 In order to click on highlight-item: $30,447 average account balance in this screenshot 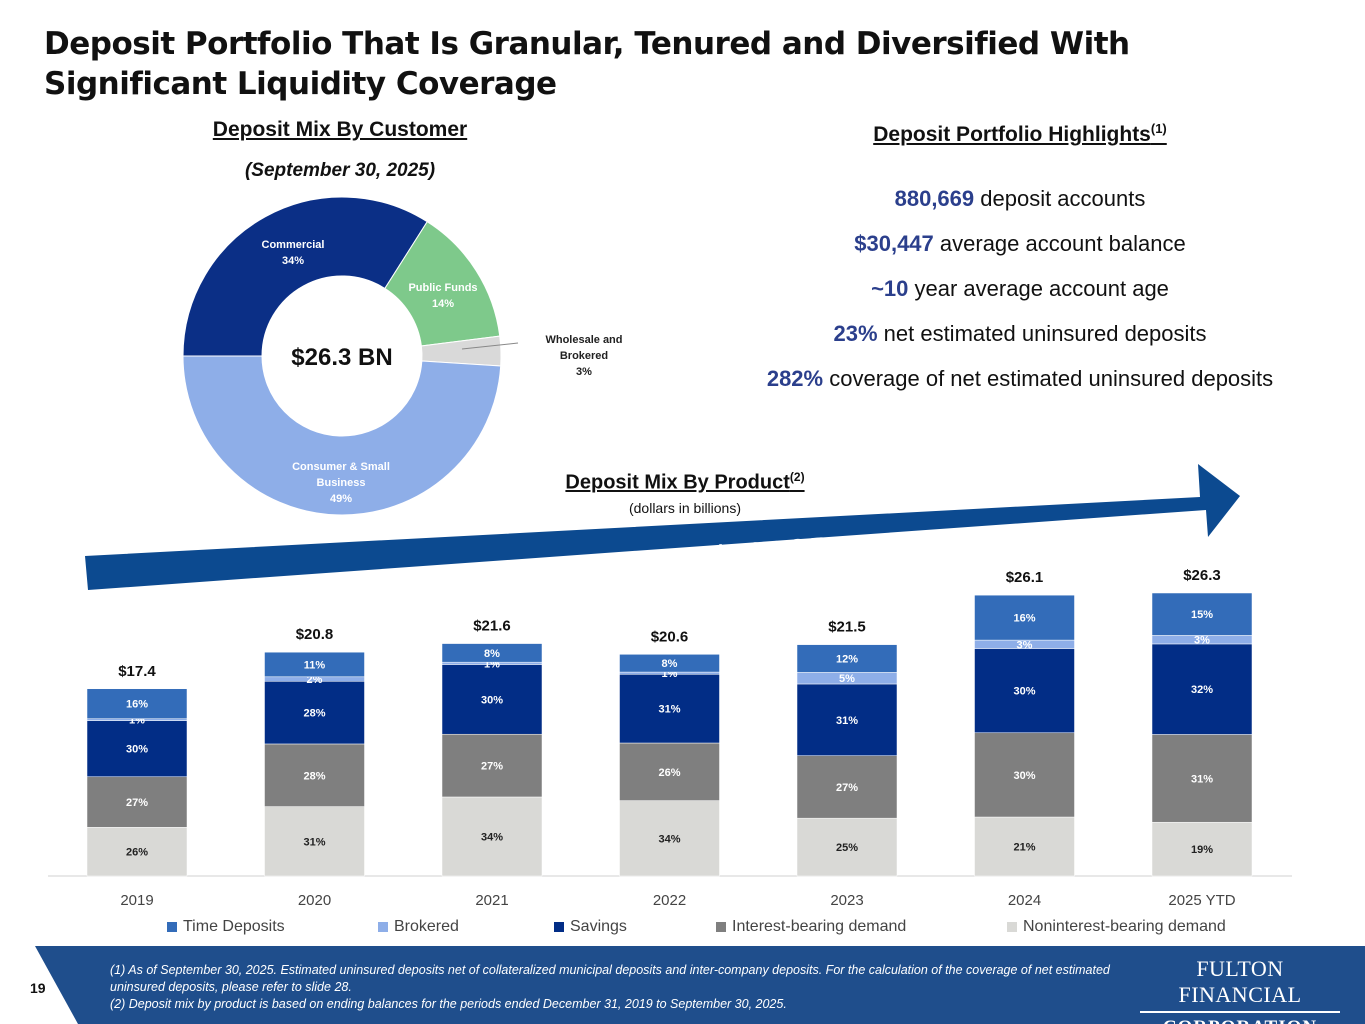, I will do `click(1020, 244)`.